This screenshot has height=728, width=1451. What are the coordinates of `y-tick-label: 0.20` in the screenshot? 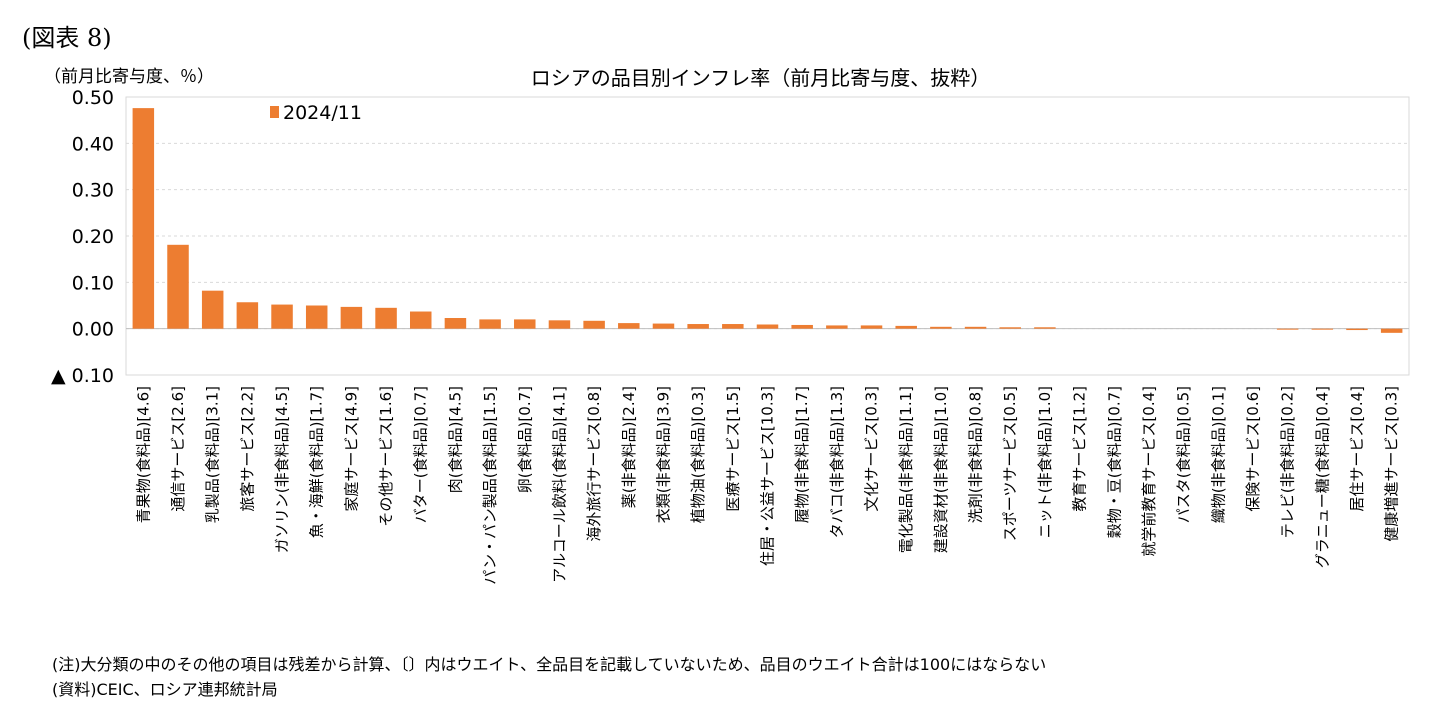 It's located at (93, 237).